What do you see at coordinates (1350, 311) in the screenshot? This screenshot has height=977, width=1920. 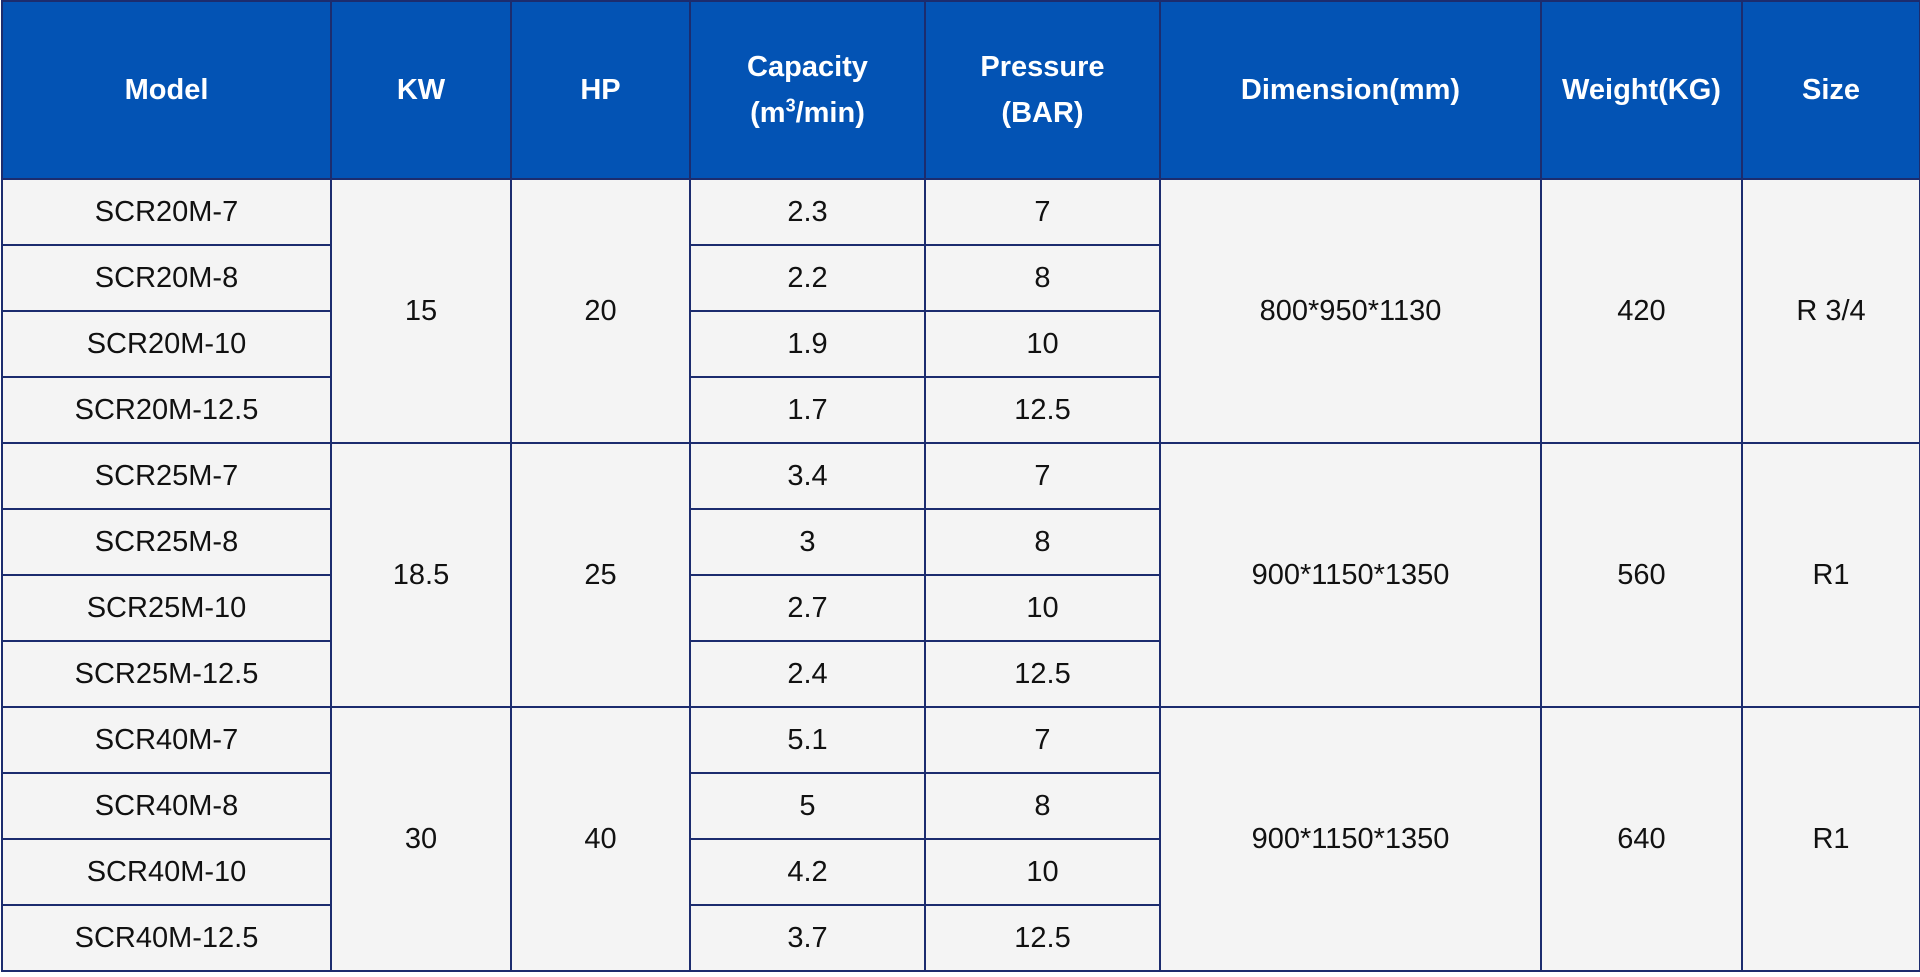 I see `cell-dimension: 800*950*1130` at bounding box center [1350, 311].